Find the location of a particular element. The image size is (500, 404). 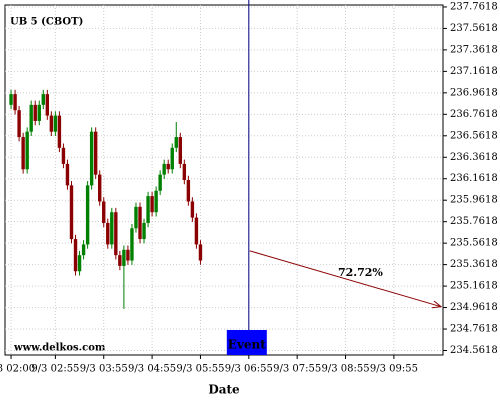

y-tick-label: 236.1618 is located at coordinates (474, 178).